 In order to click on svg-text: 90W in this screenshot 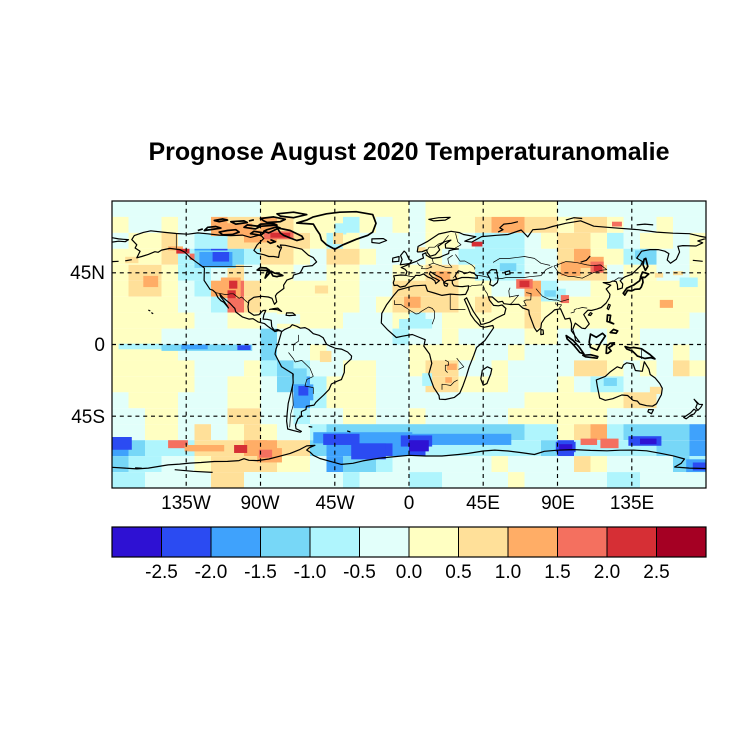, I will do `click(259, 503)`.